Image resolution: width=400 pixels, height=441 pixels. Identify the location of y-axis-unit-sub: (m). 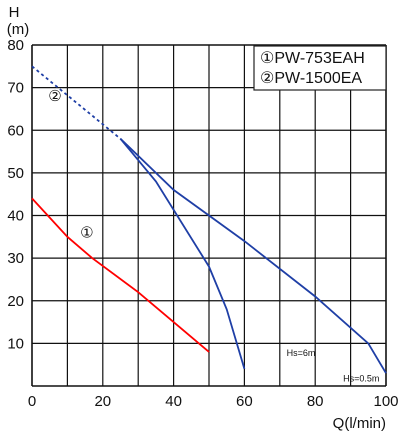
(18, 29).